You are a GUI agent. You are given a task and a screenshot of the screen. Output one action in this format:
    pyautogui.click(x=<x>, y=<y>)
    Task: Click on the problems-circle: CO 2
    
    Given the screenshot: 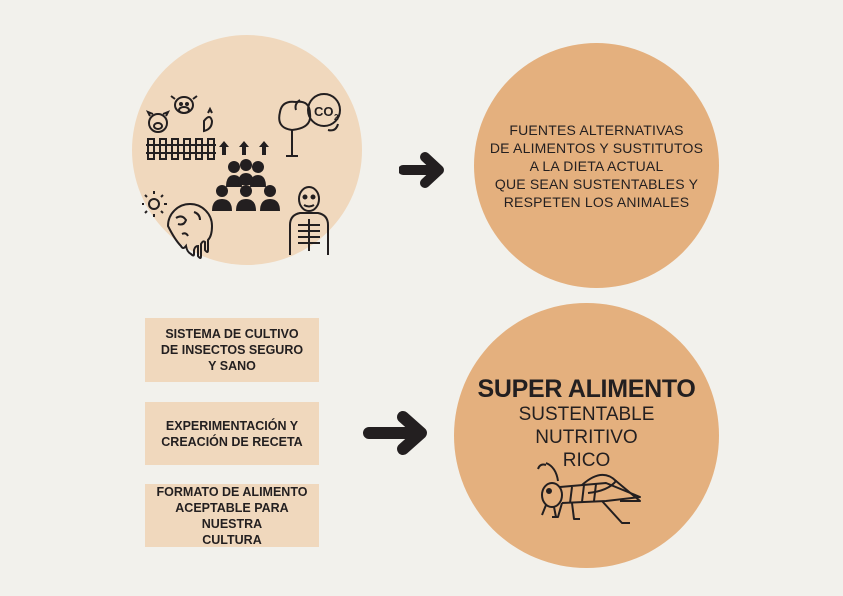 What is the action you would take?
    pyautogui.click(x=247, y=150)
    